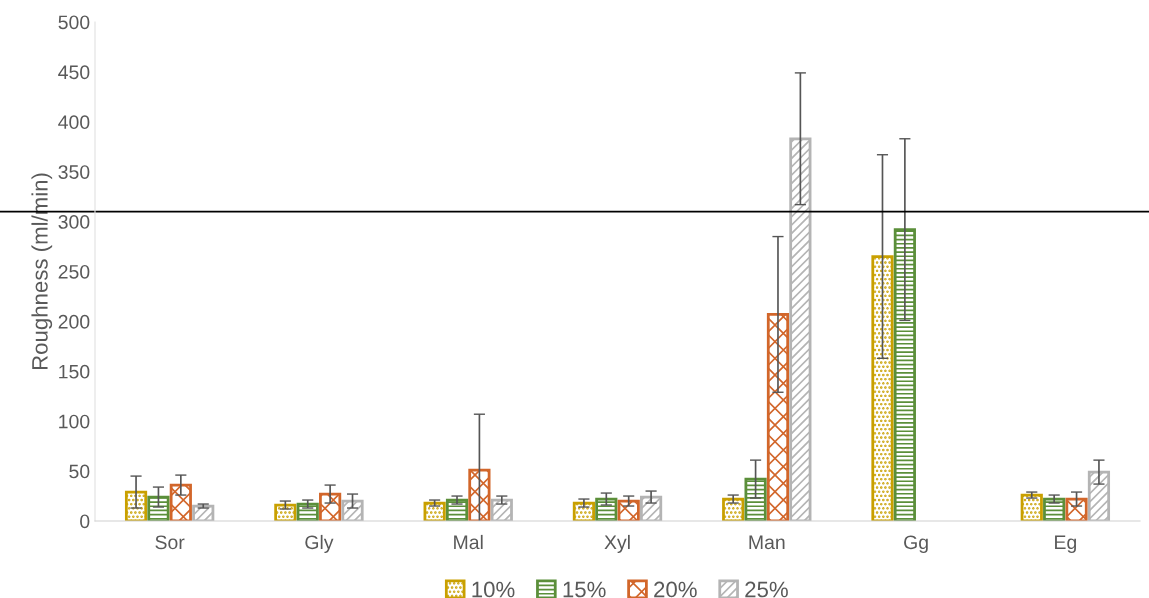  Describe the element at coordinates (675, 589) in the screenshot. I see `legend-label: 20%` at that location.